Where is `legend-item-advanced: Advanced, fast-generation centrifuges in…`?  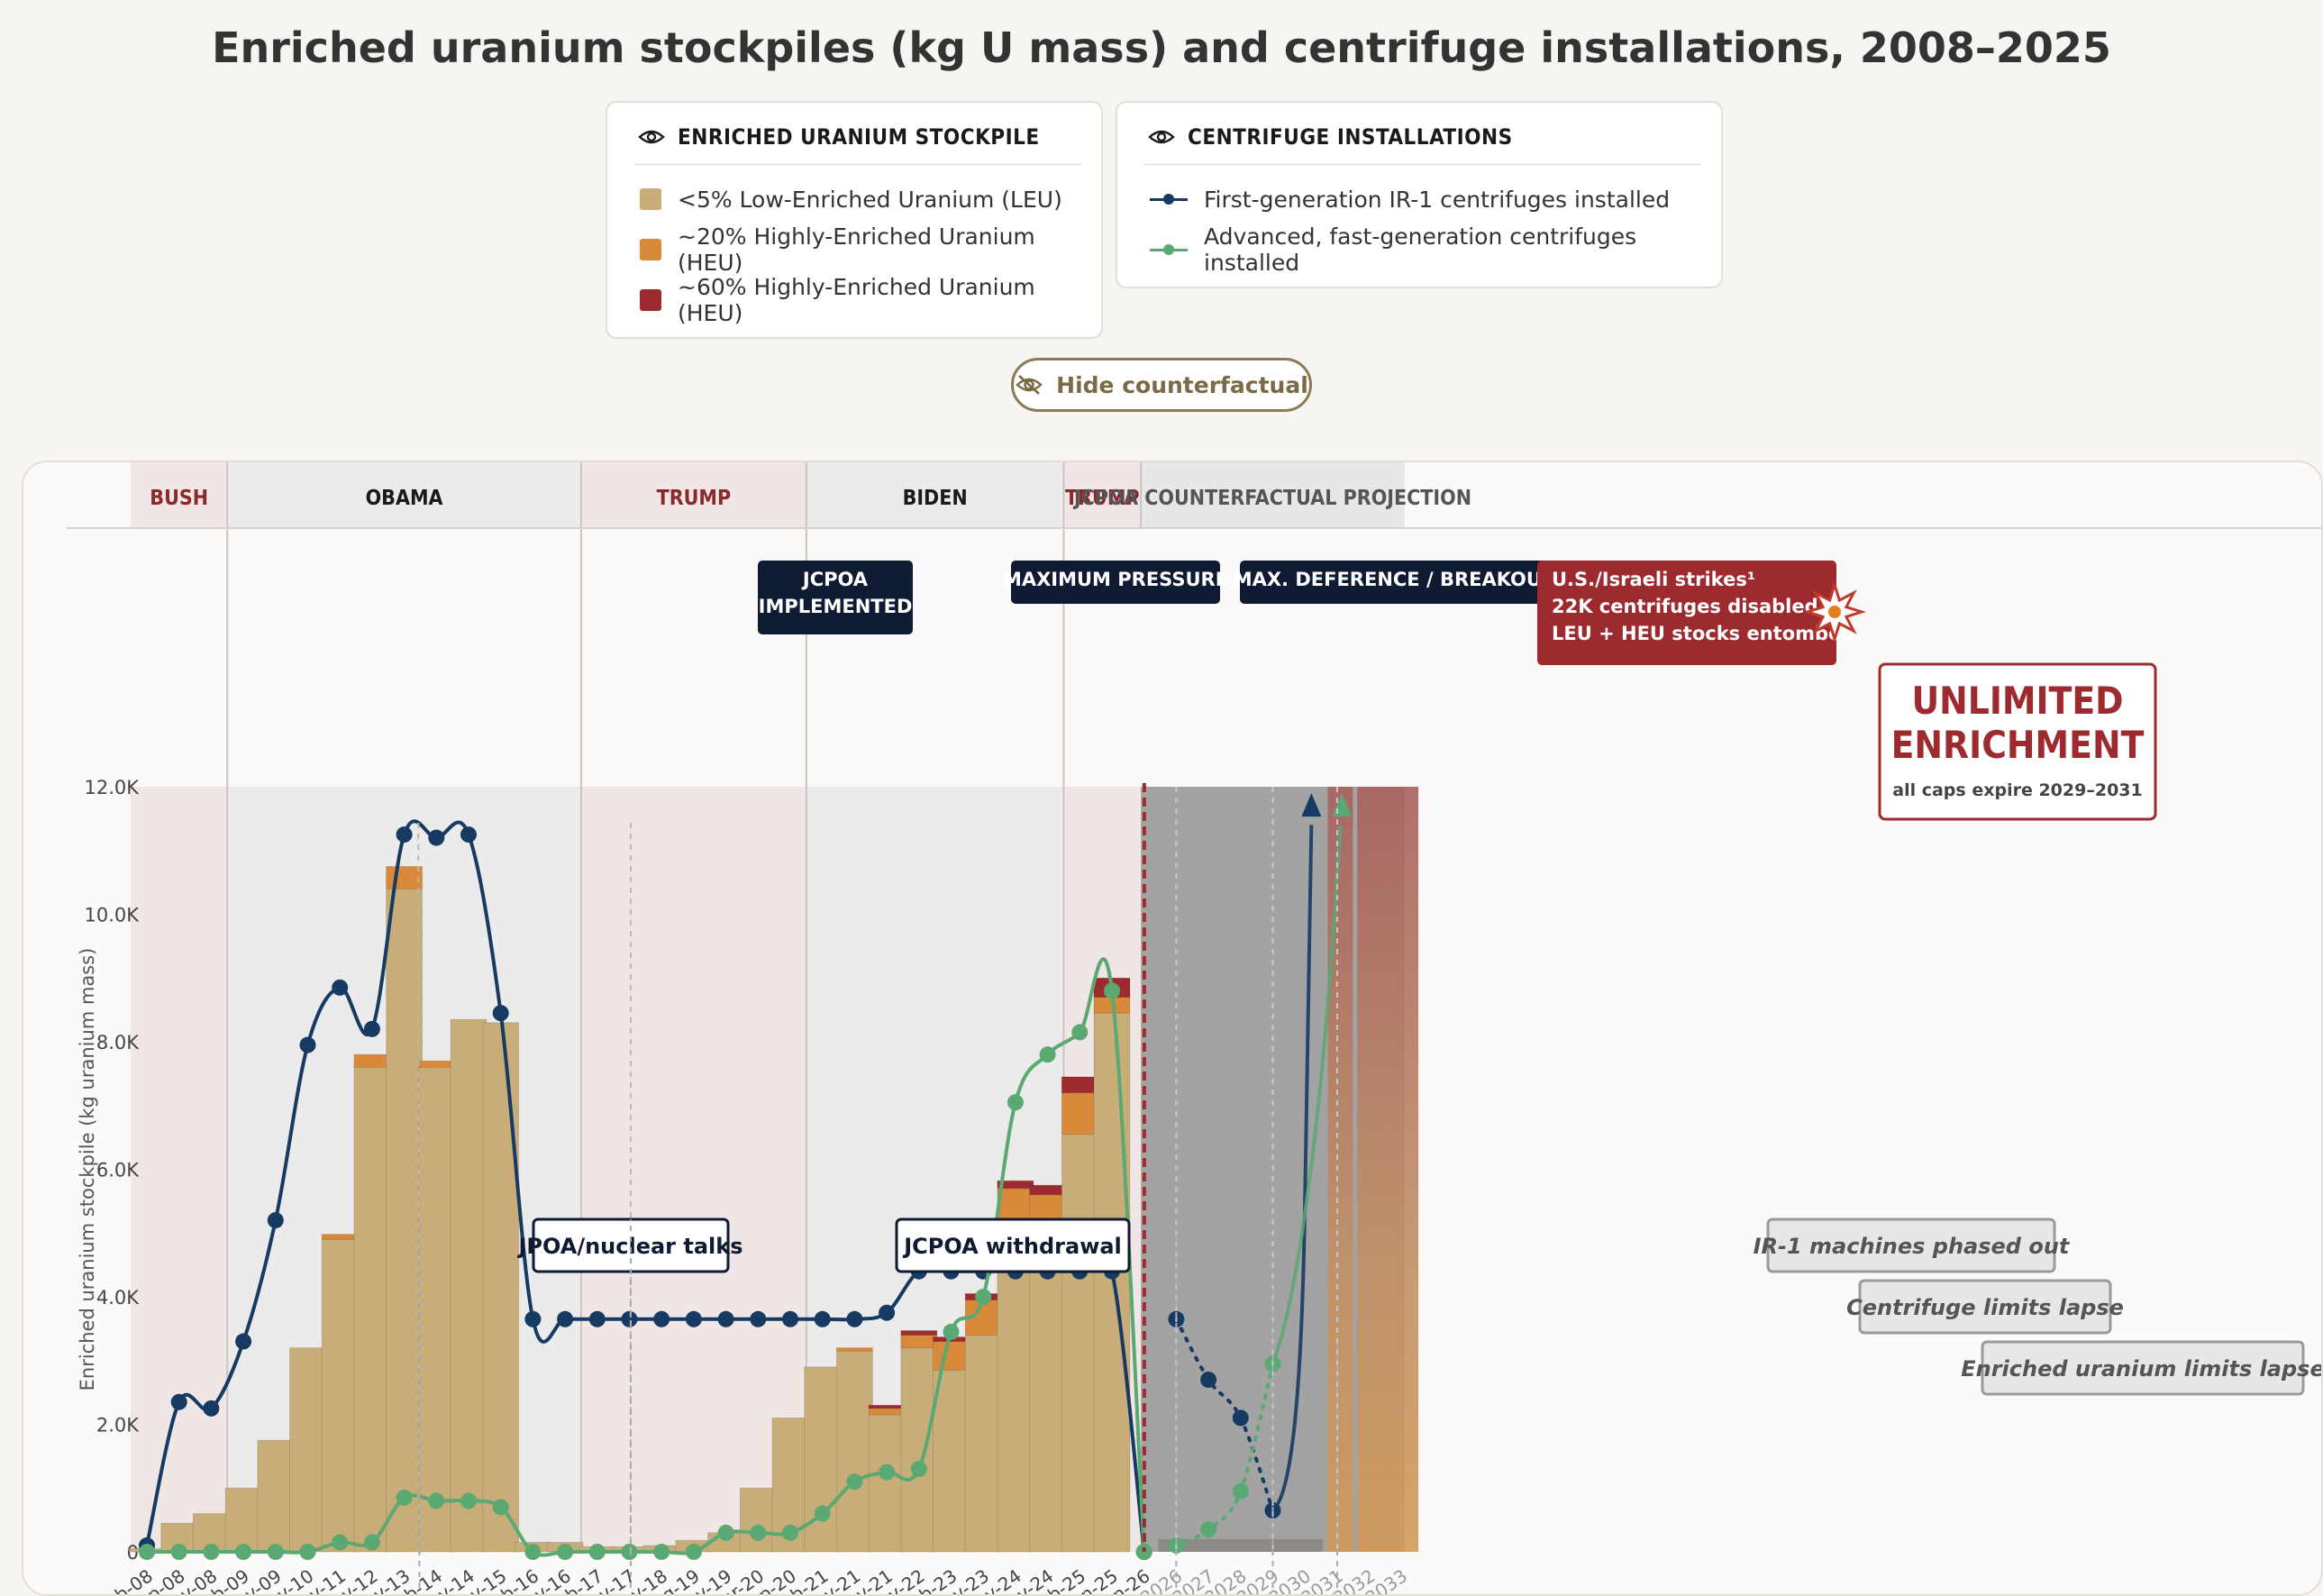
legend-item-advanced: Advanced, fast-generation centrifuges in… is located at coordinates (1419, 250).